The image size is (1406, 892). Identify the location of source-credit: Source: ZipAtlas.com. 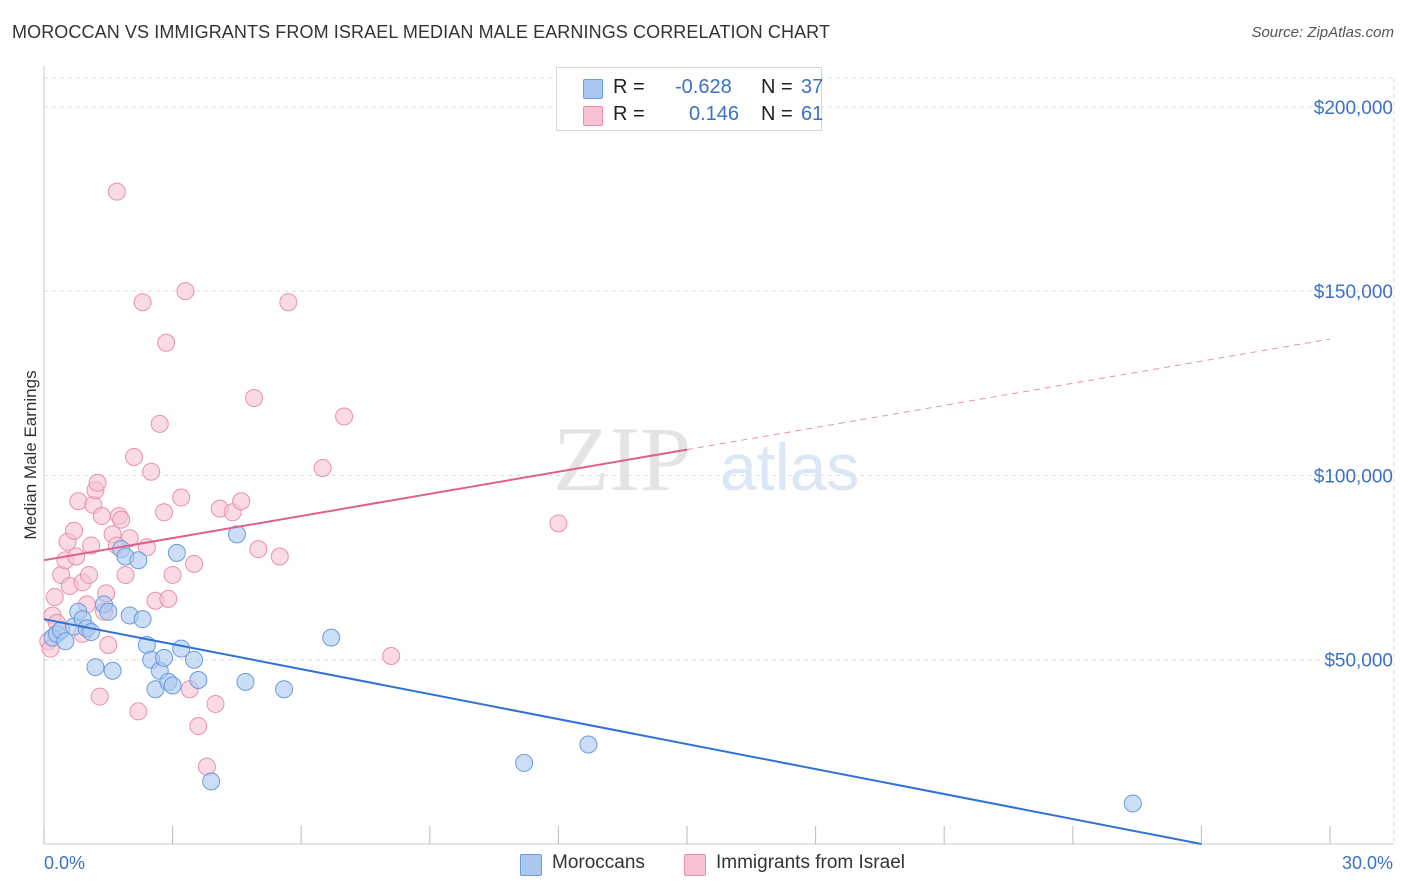
(1322, 32).